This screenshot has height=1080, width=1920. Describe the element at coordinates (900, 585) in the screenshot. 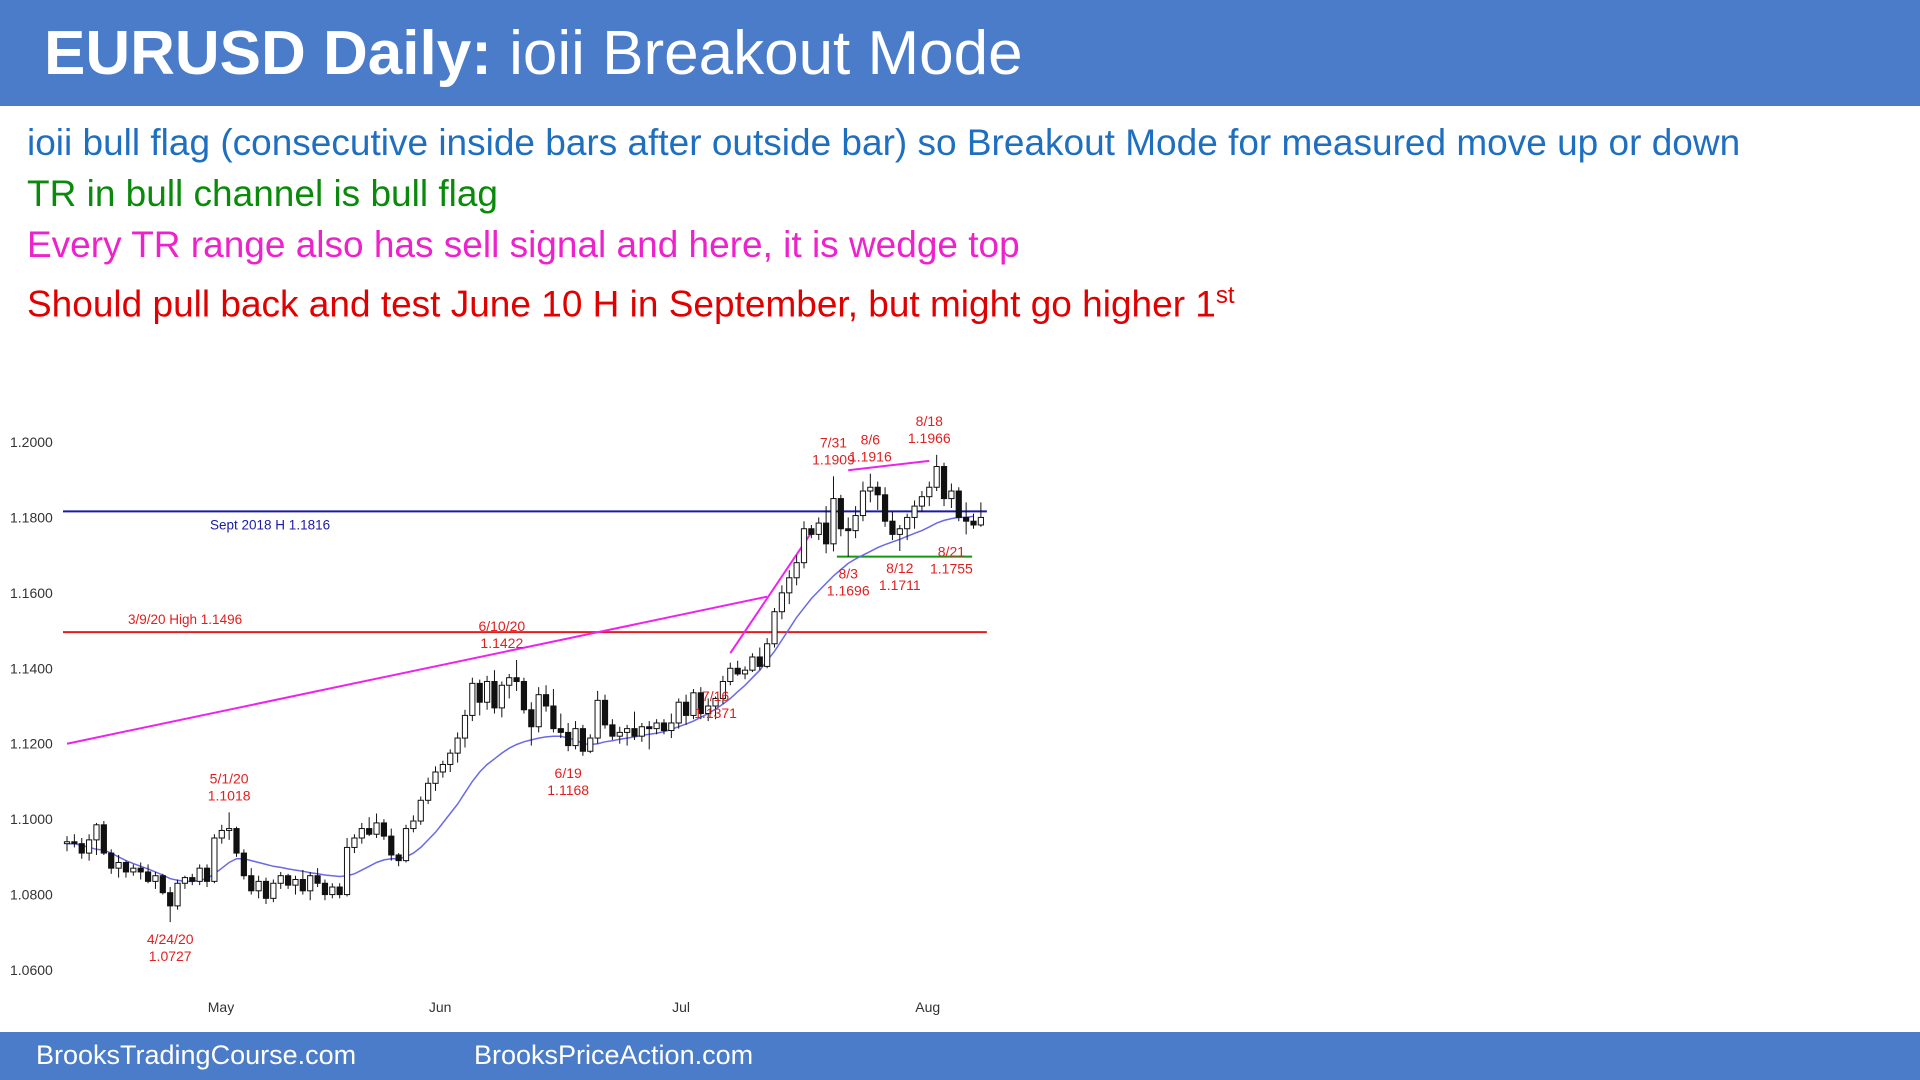

I see `price-annotation: 1.1711` at that location.